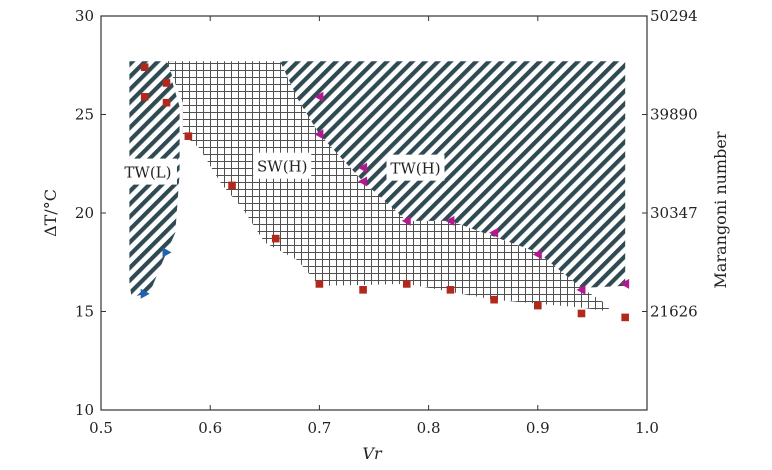  I want to click on y2-tick-label: 39890, so click(674, 115).